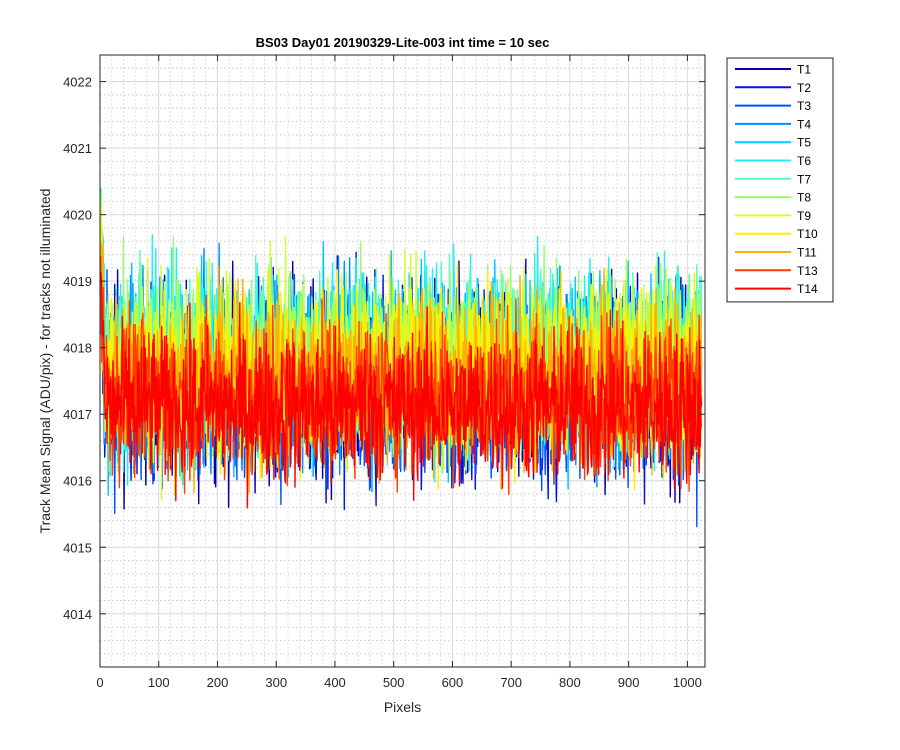  Describe the element at coordinates (77, 148) in the screenshot. I see `y-tick-label: 4021` at that location.